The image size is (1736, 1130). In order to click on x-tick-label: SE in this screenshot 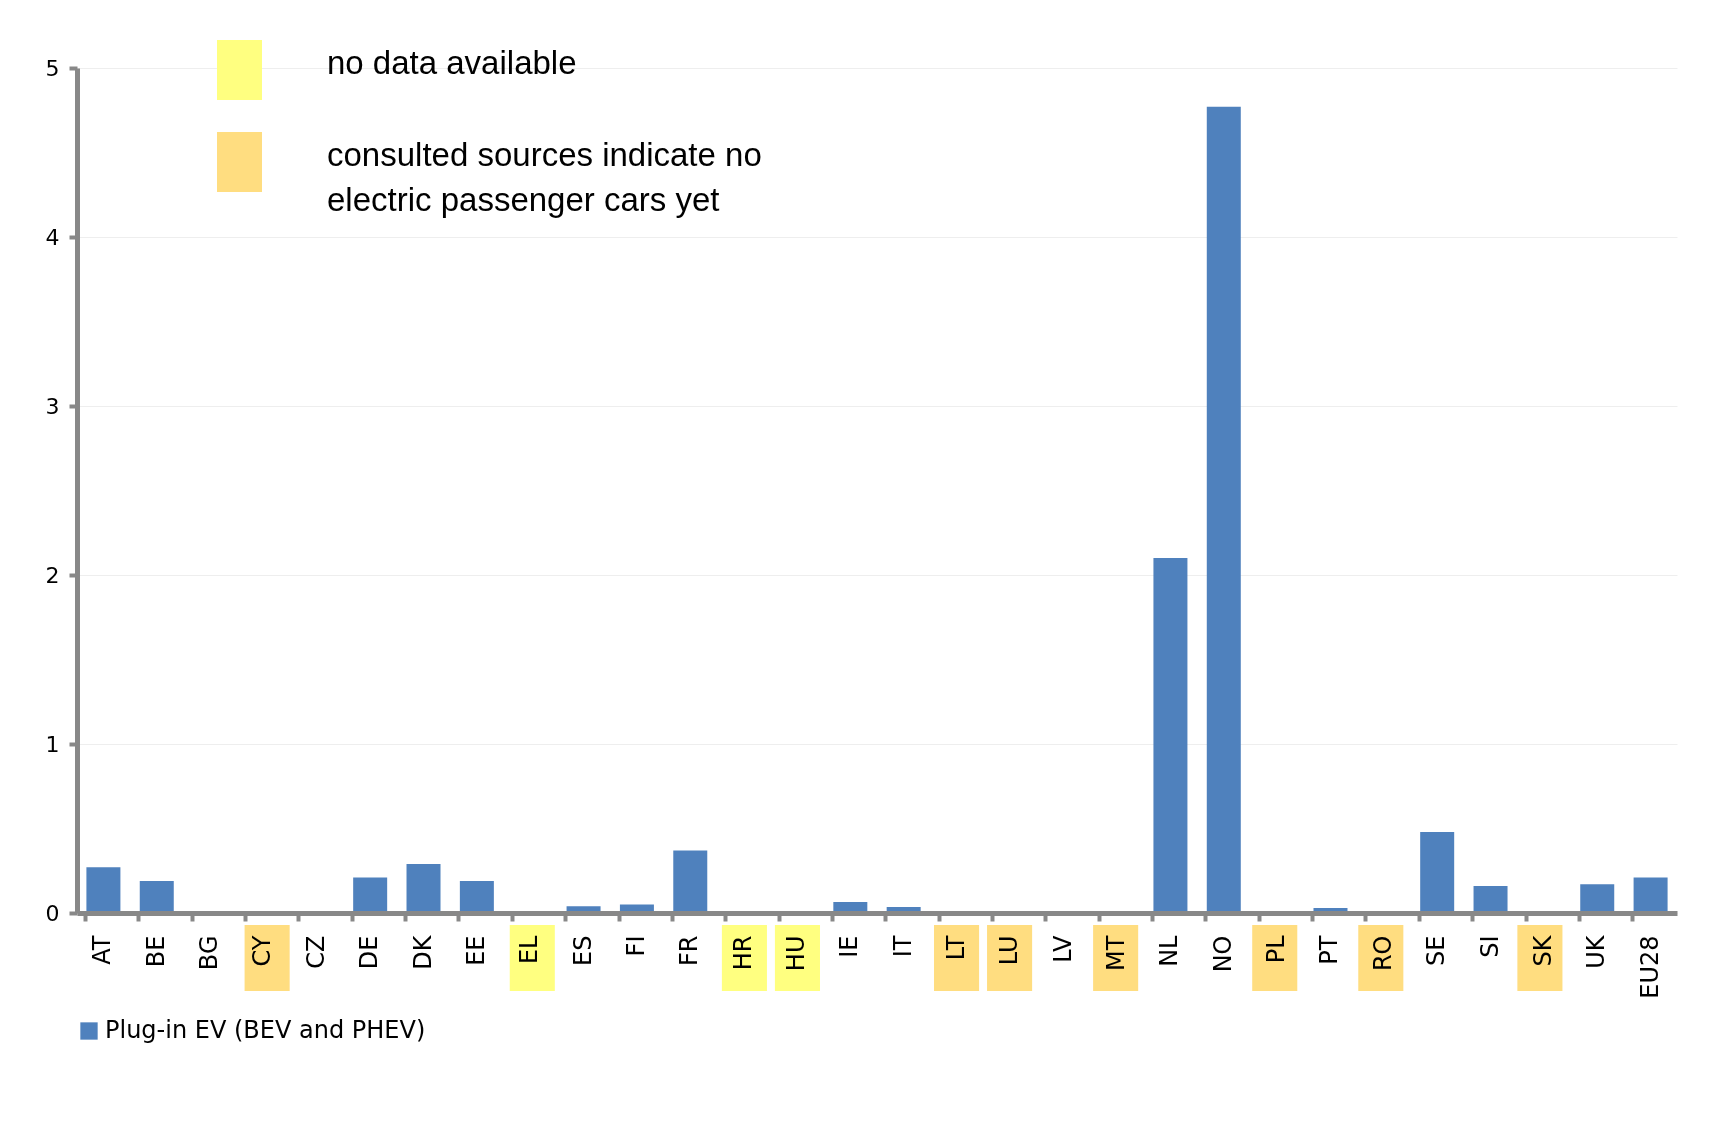, I will do `click(1436, 950)`.